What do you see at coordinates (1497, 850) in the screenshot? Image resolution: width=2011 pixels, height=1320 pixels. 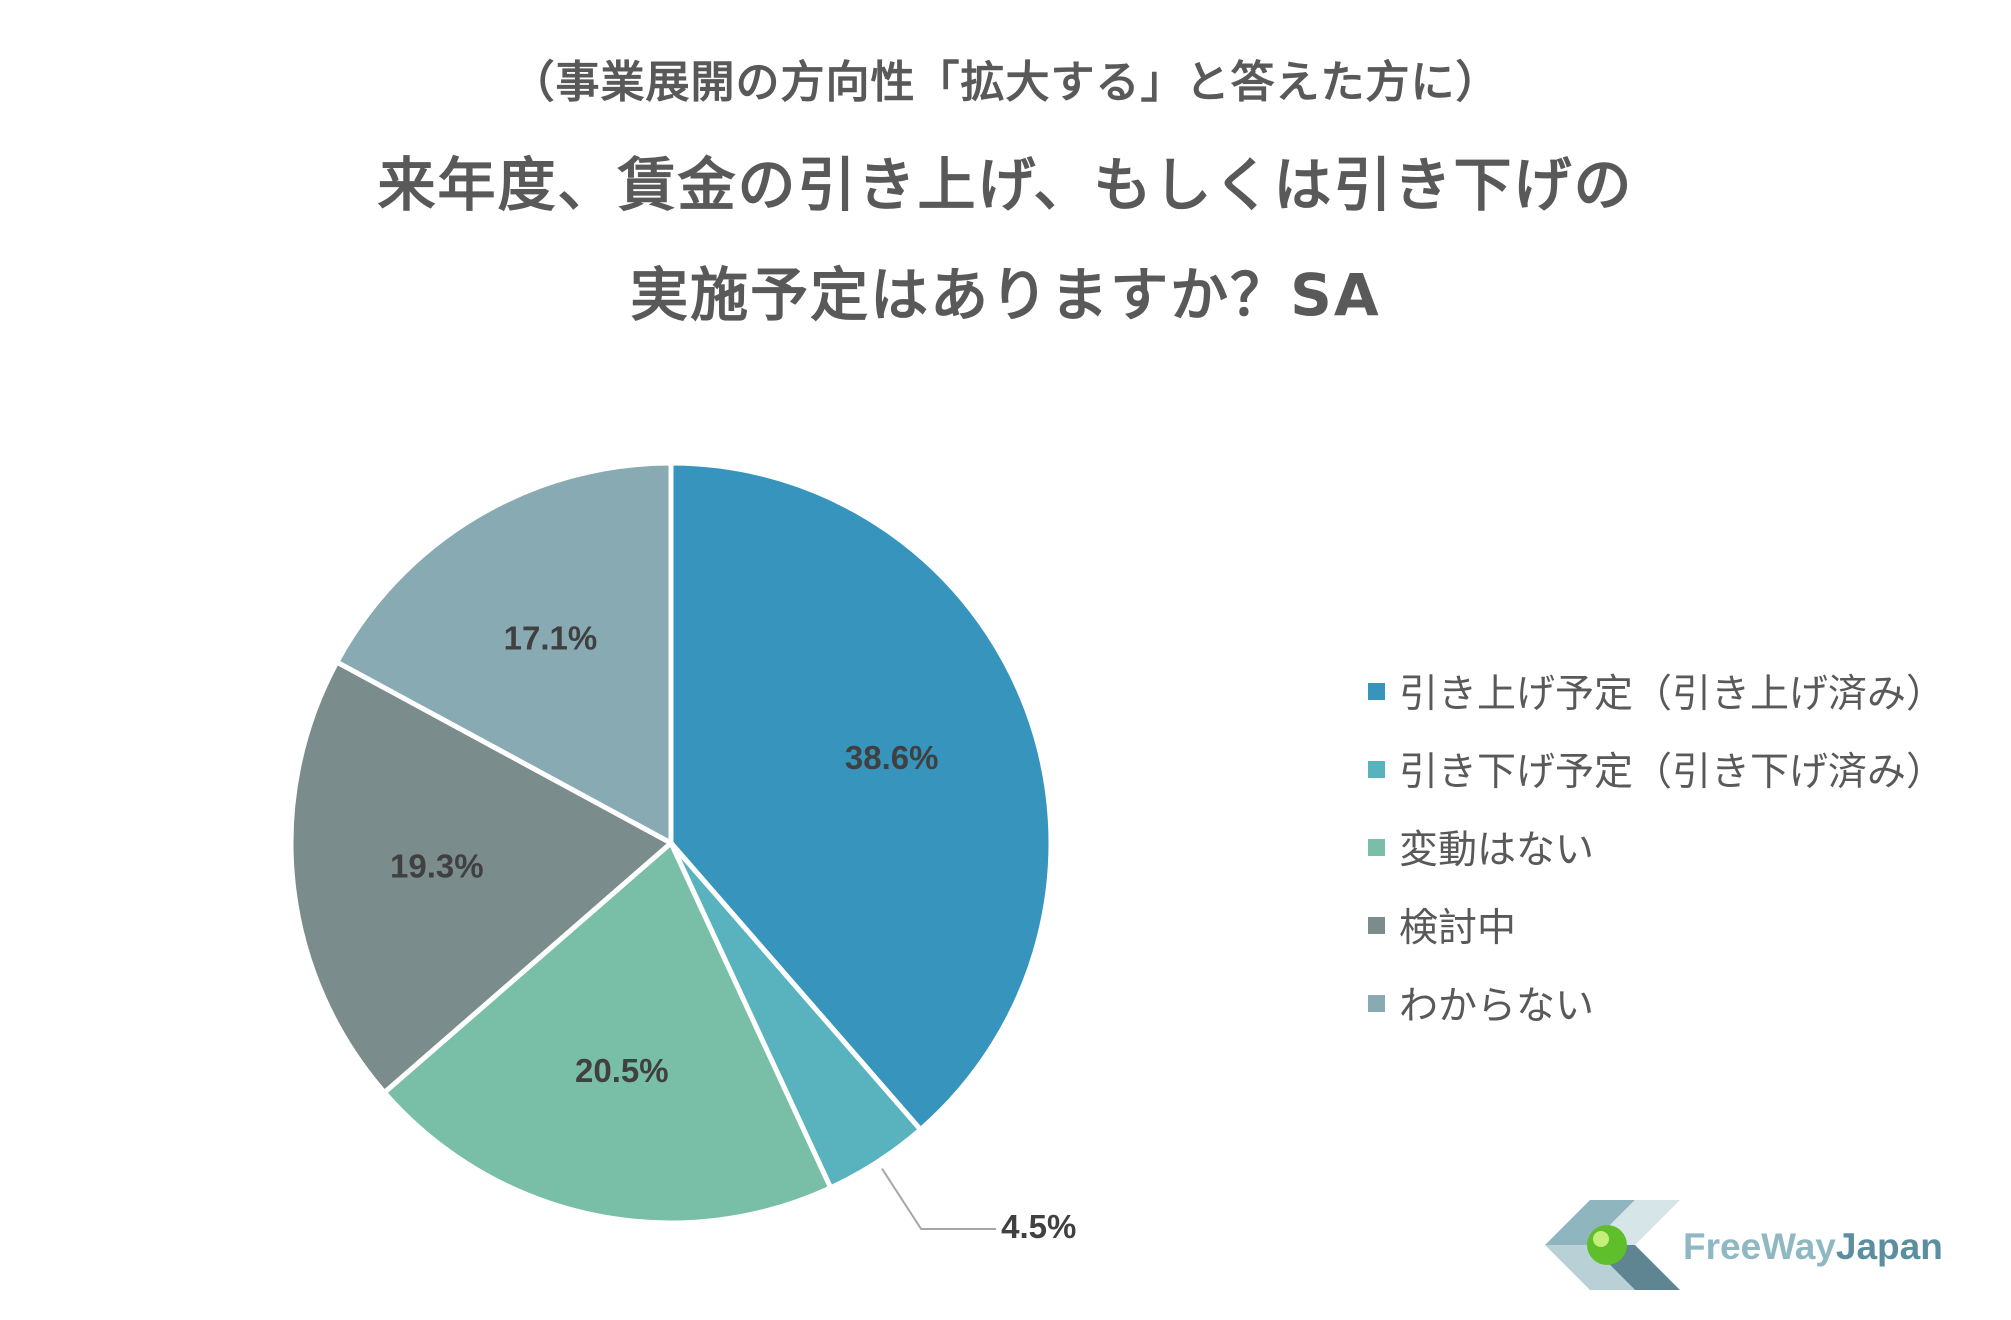 I see `legend-label: 変動はない` at bounding box center [1497, 850].